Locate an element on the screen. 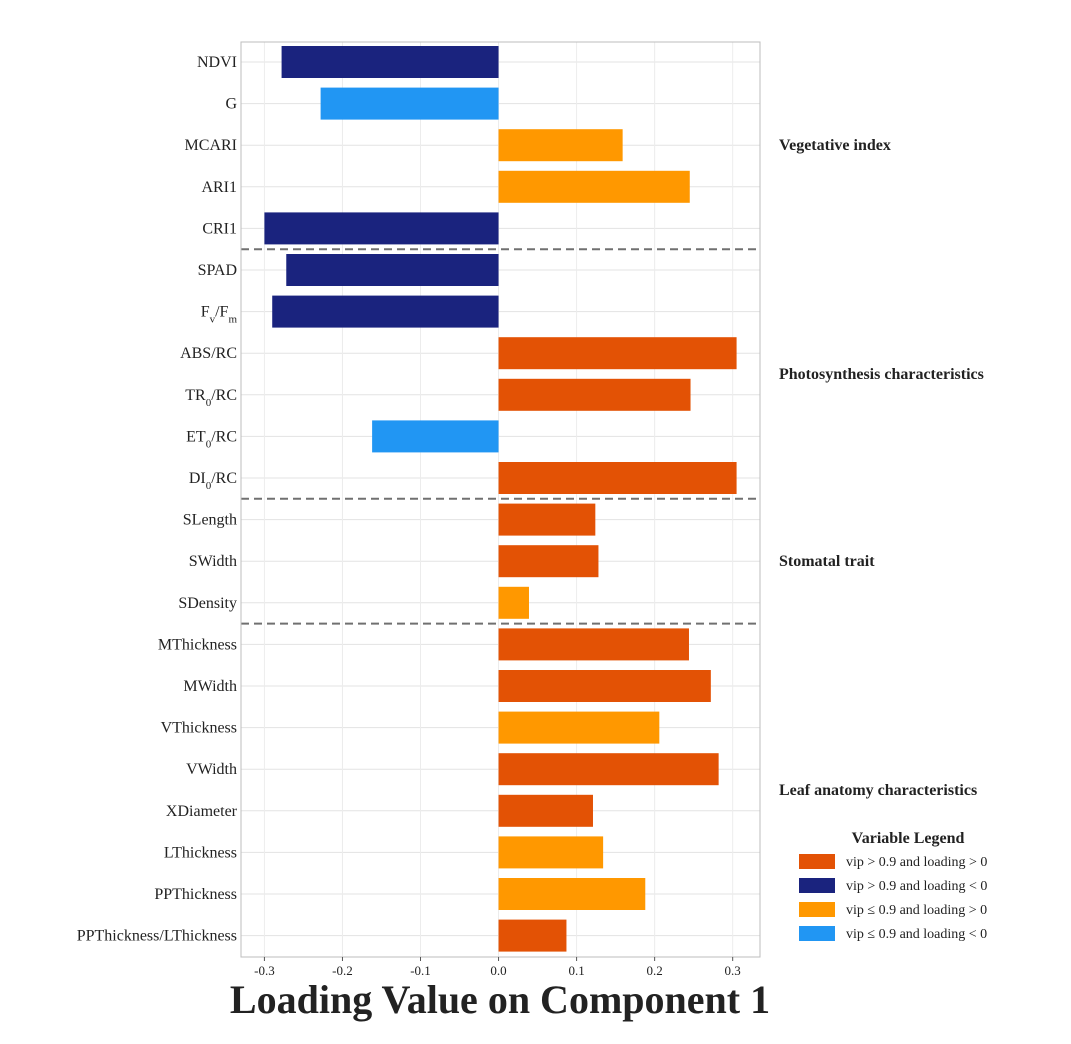 Image resolution: width=1071 pixels, height=1044 pixels. bar-ppthickness is located at coordinates (572, 894).